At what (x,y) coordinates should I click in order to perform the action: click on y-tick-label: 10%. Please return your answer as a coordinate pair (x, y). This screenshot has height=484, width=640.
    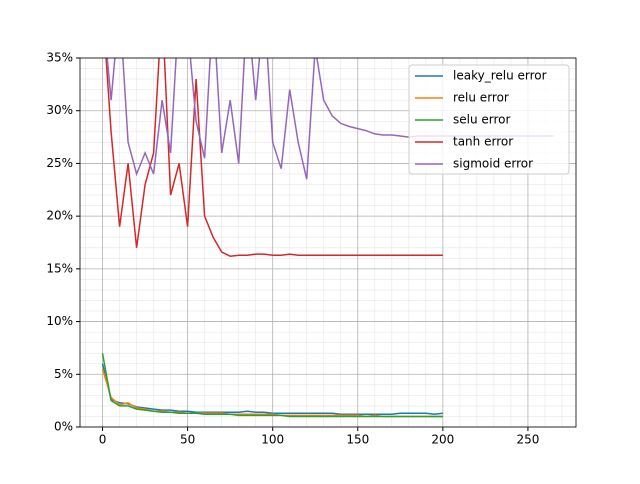
    Looking at the image, I should click on (59, 321).